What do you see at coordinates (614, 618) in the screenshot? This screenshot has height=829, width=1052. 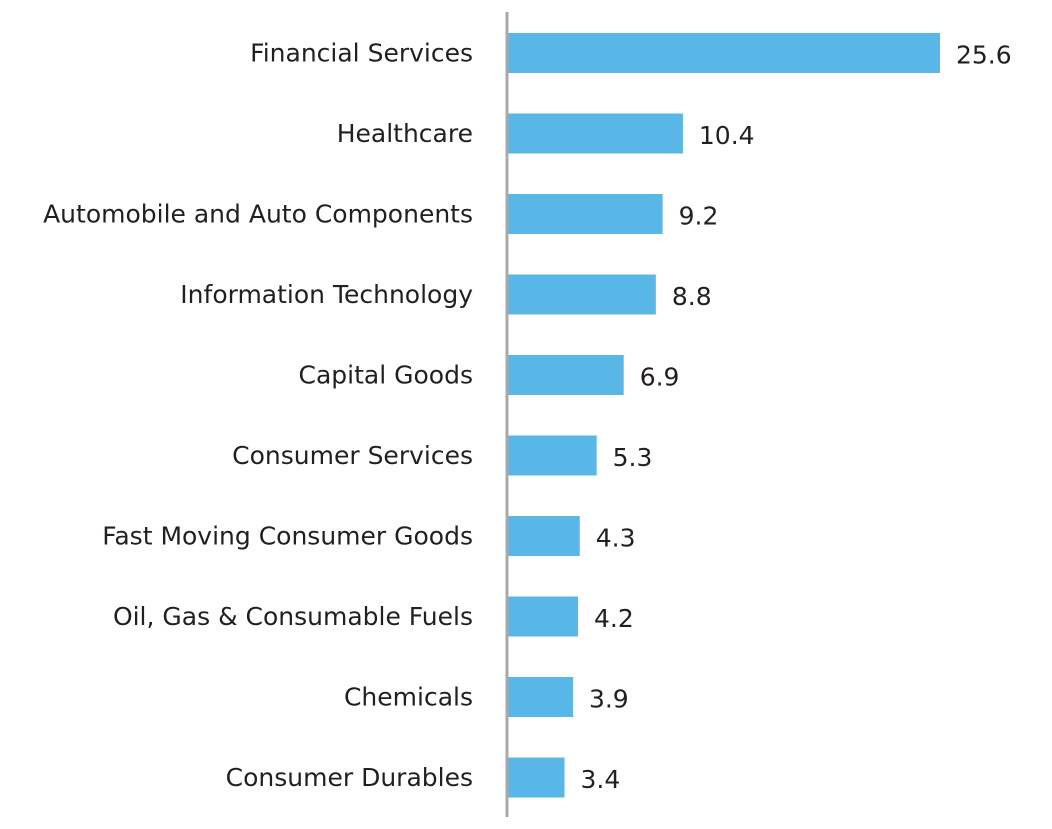 I see `value-label-7: 4.2` at bounding box center [614, 618].